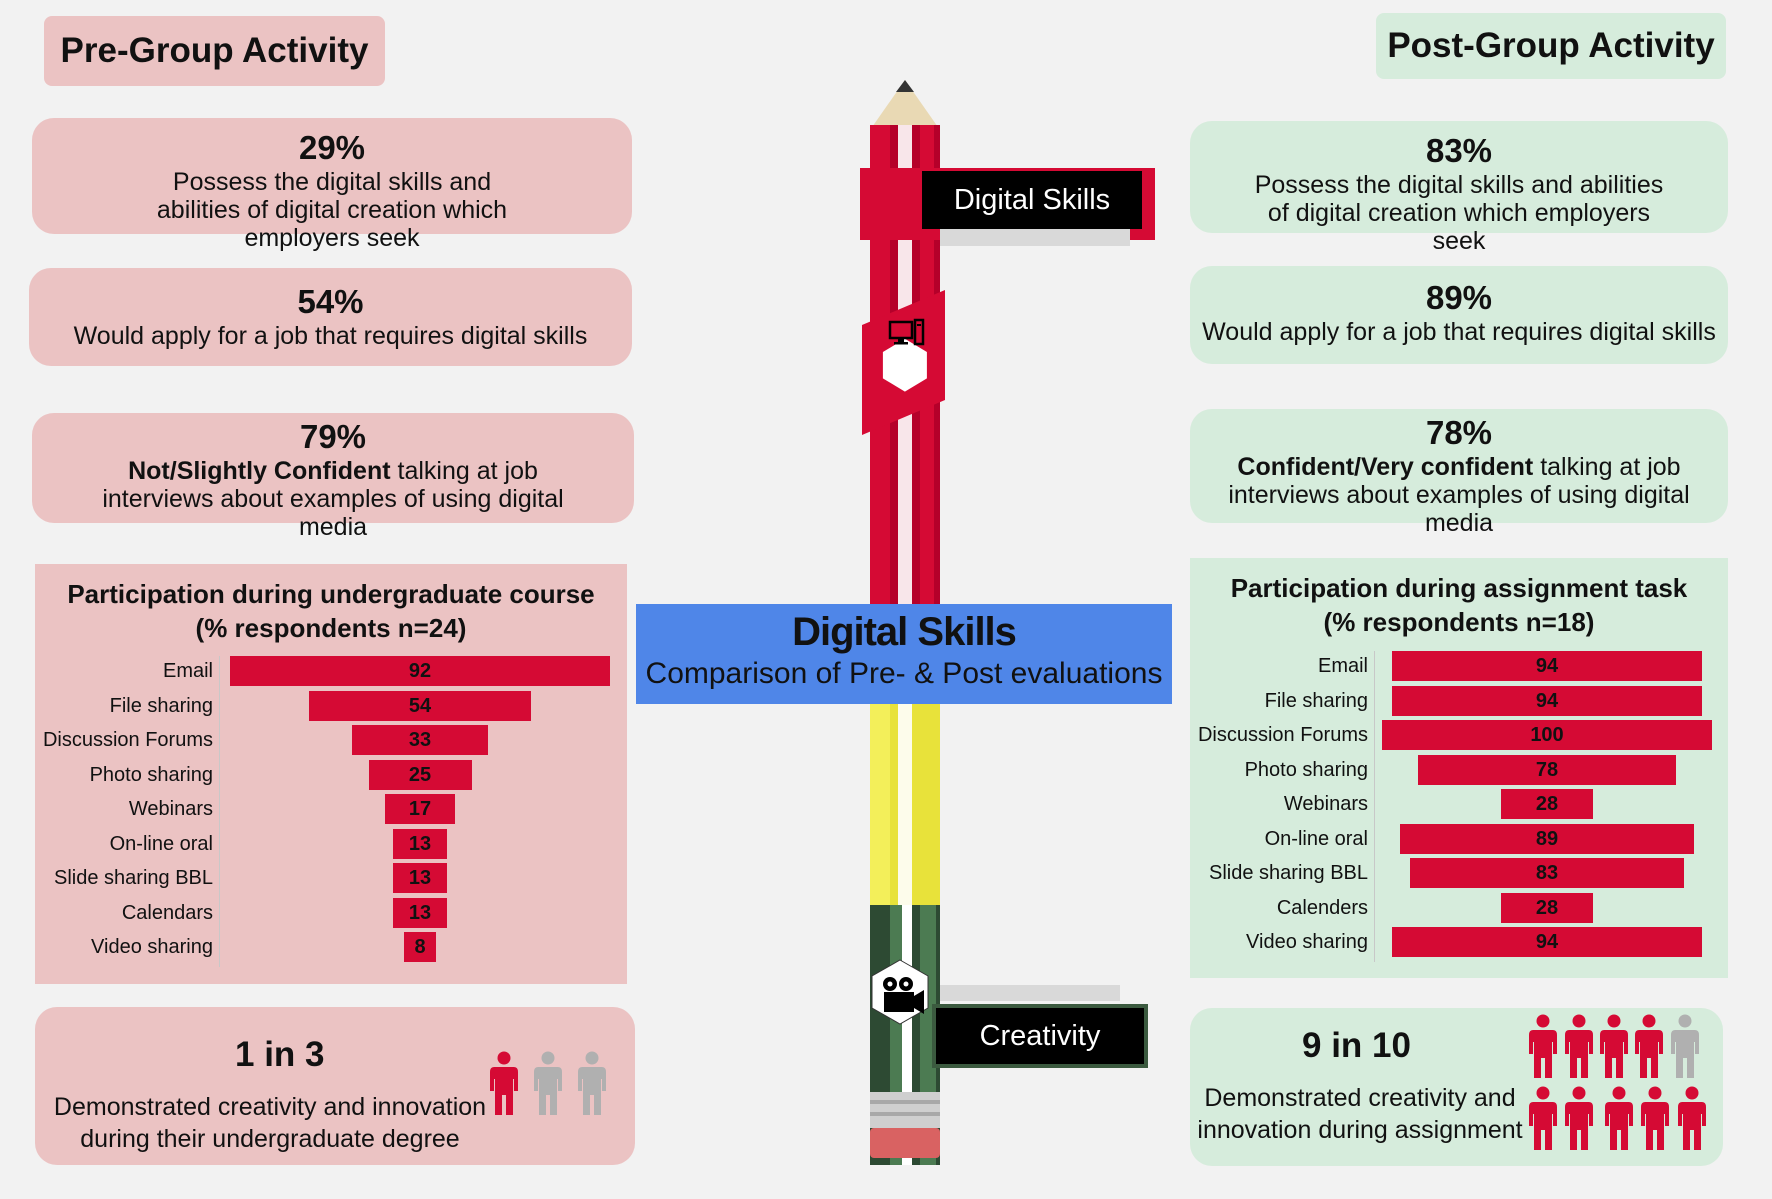  I want to click on pre-creativity-ratio: 1 in 3, so click(280, 1054).